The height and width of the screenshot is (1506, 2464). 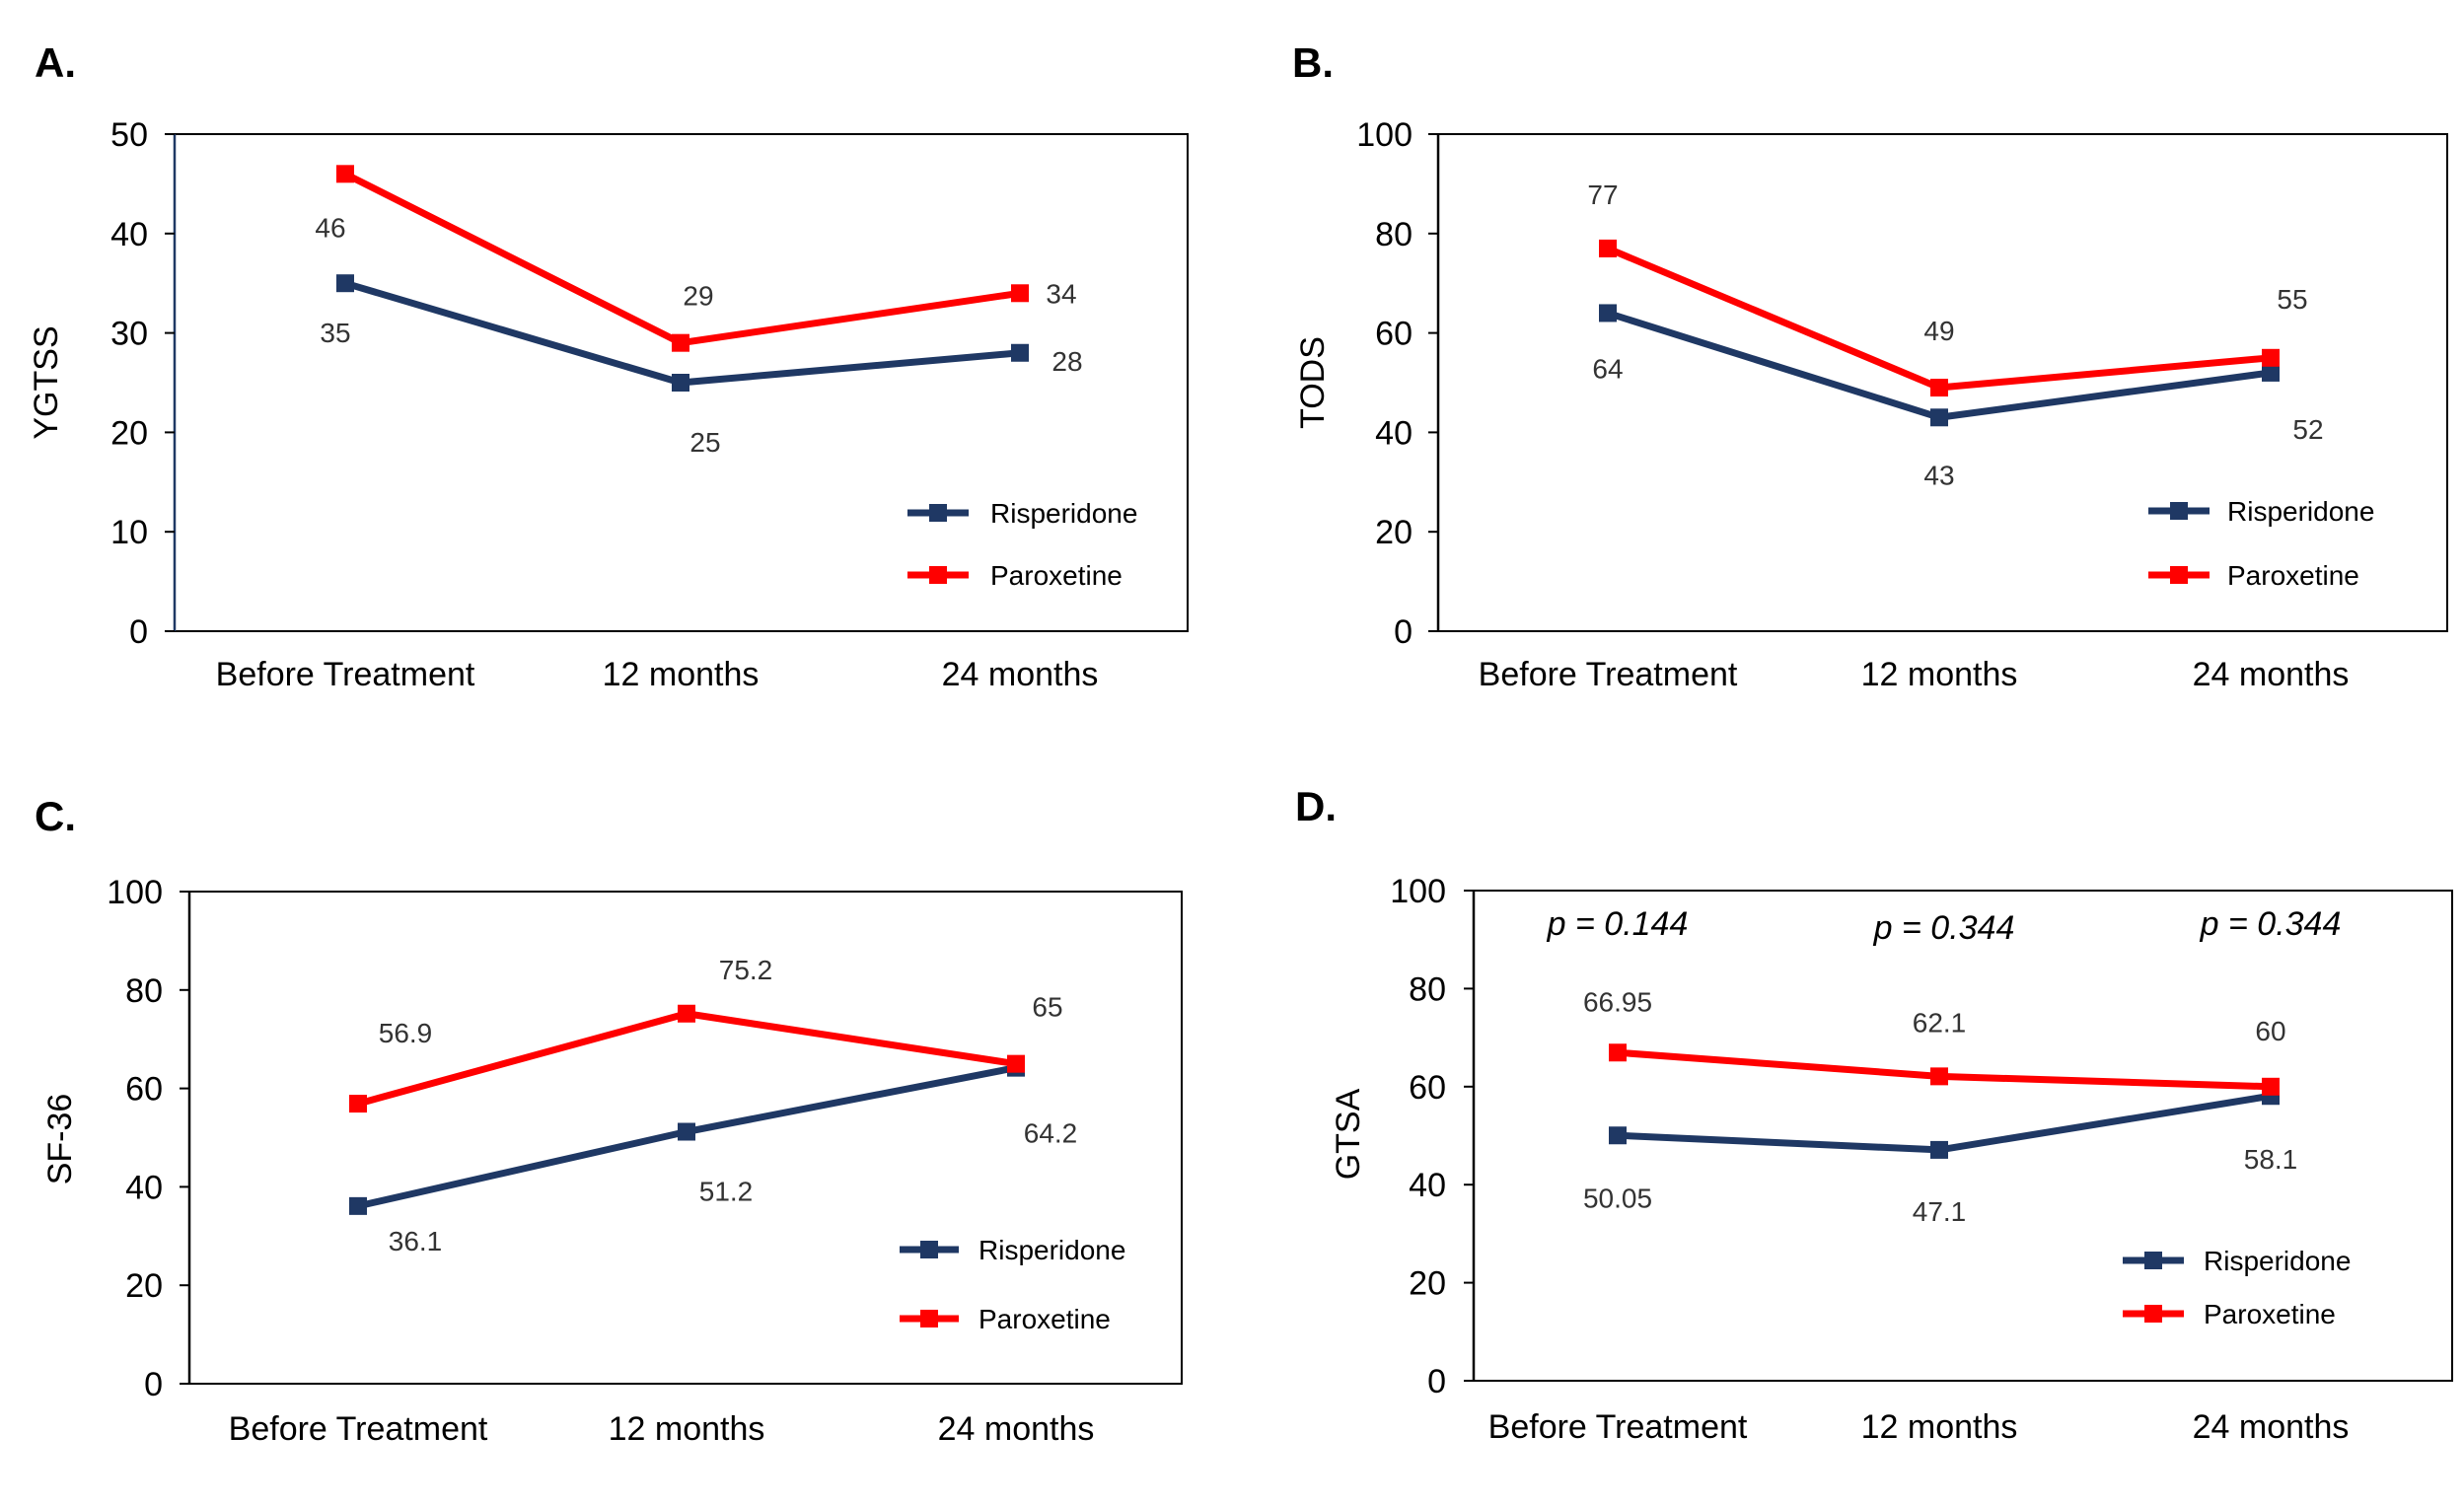 I want to click on data-label: 55, so click(x=2292, y=299).